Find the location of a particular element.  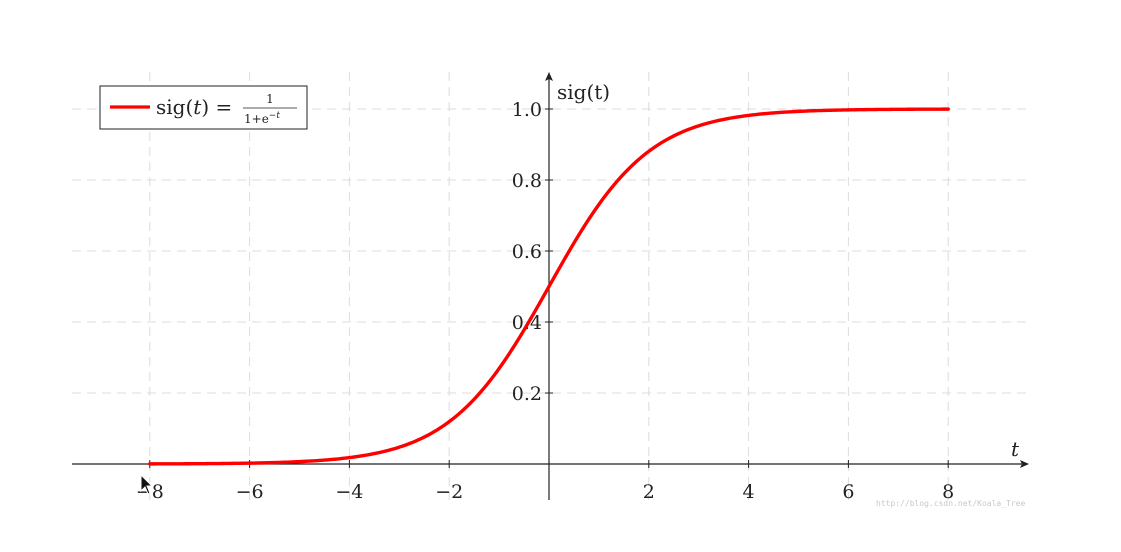

legend: sig(t) = 1 1+e−t is located at coordinates (203, 107).